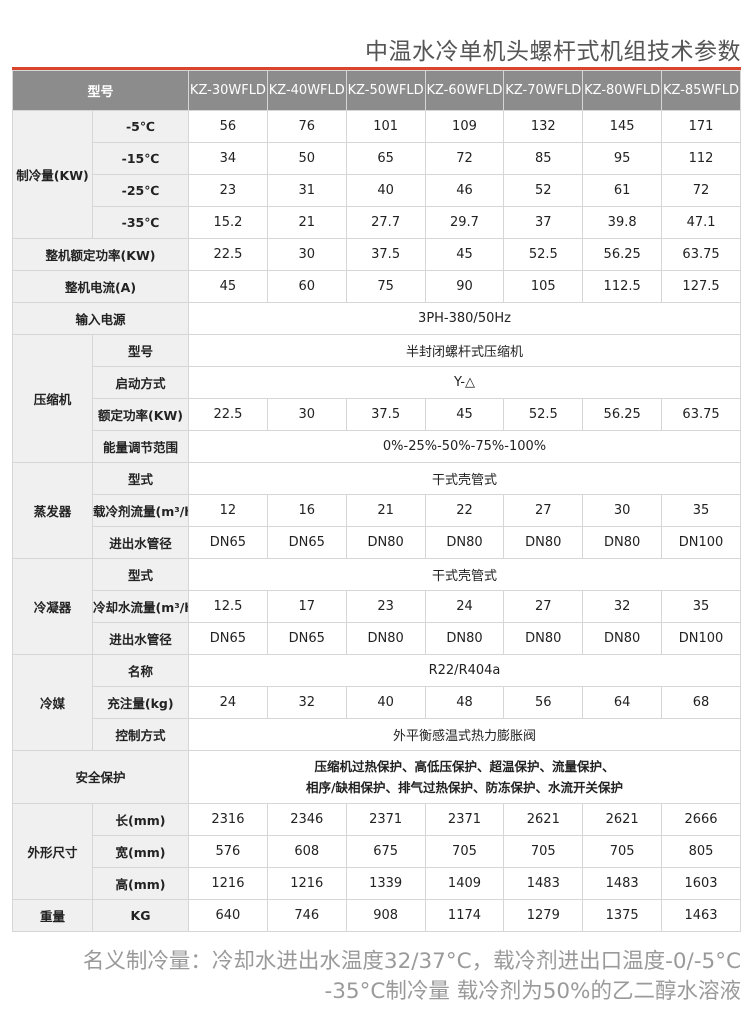 The width and height of the screenshot is (751, 1035). I want to click on group-label: 冷凝器, so click(52, 606).